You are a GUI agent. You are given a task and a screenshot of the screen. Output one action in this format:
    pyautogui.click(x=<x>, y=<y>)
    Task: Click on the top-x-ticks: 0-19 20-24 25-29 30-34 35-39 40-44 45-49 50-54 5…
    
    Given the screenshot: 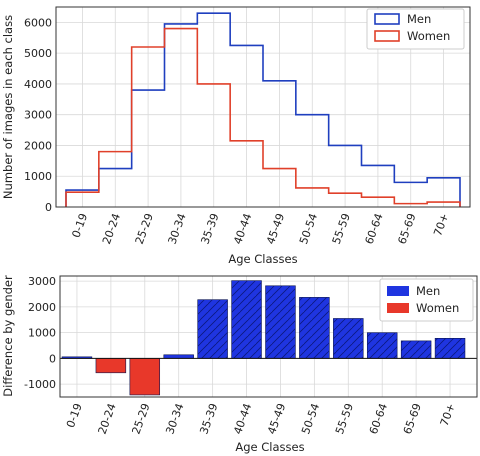 What is the action you would take?
    pyautogui.click(x=260, y=229)
    